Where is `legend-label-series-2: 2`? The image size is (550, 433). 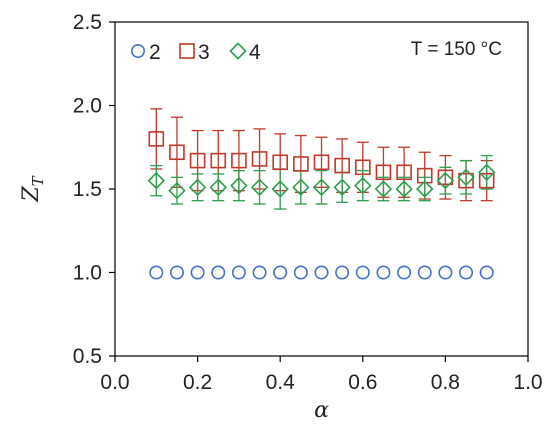
legend-label-series-2: 2 is located at coordinates (155, 52).